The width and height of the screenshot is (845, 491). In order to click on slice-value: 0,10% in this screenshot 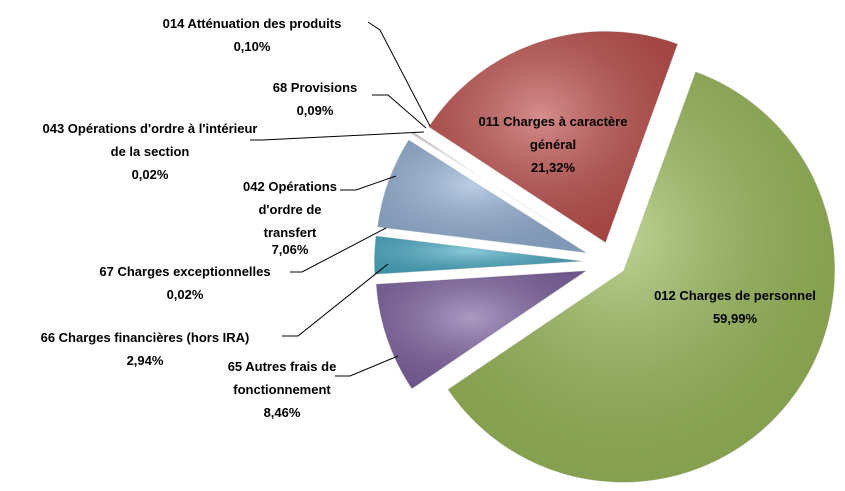, I will do `click(252, 46)`.